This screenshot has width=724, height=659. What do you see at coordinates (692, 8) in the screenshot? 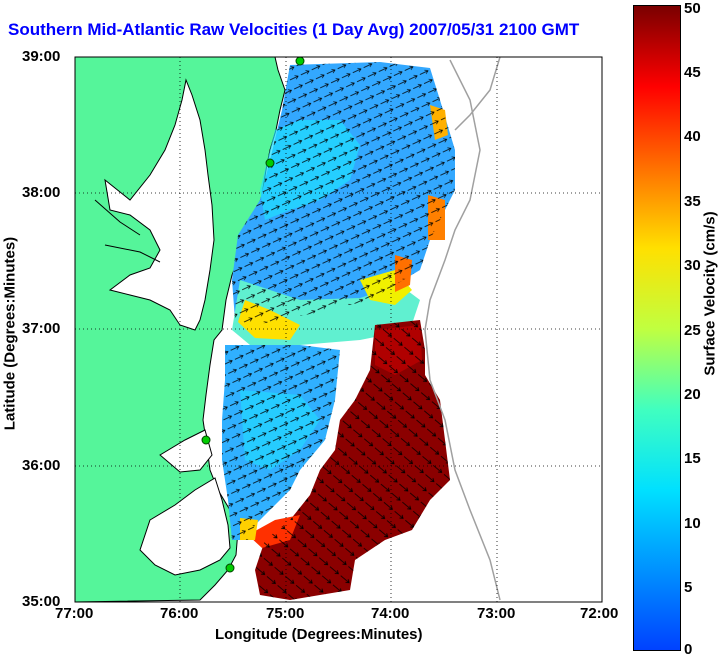
I see `colorbar-tick: 50` at bounding box center [692, 8].